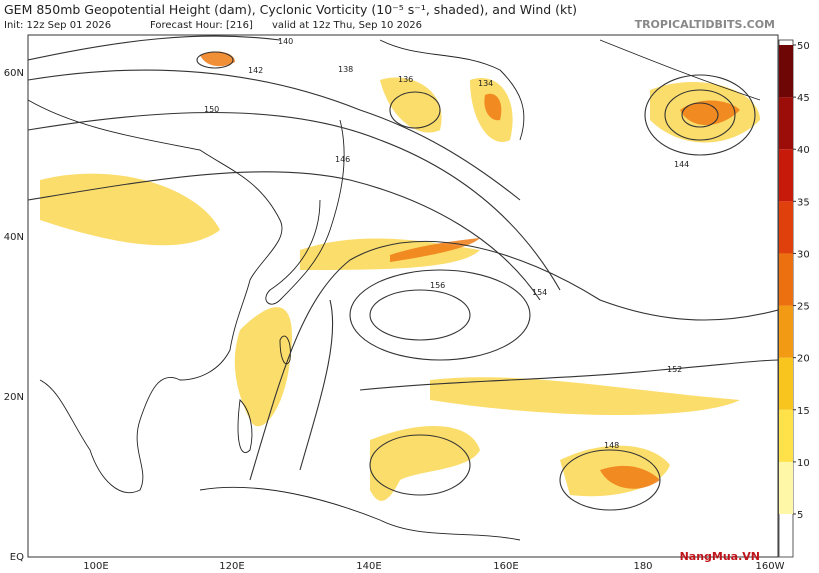 Image resolution: width=819 pixels, height=573 pixels. Describe the element at coordinates (485, 83) in the screenshot. I see `contour-label: 134` at that location.